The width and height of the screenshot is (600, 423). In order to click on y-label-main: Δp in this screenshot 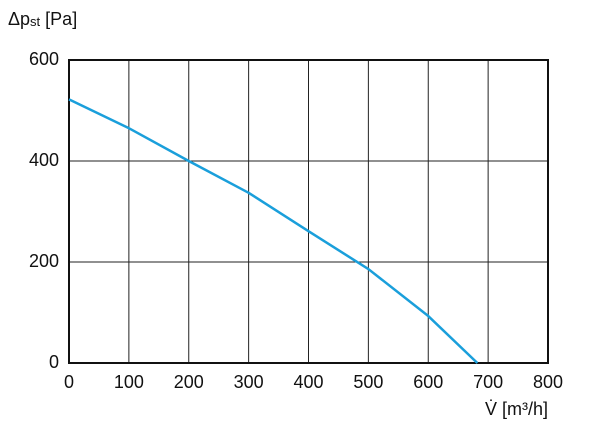, I will do `click(19, 19)`.